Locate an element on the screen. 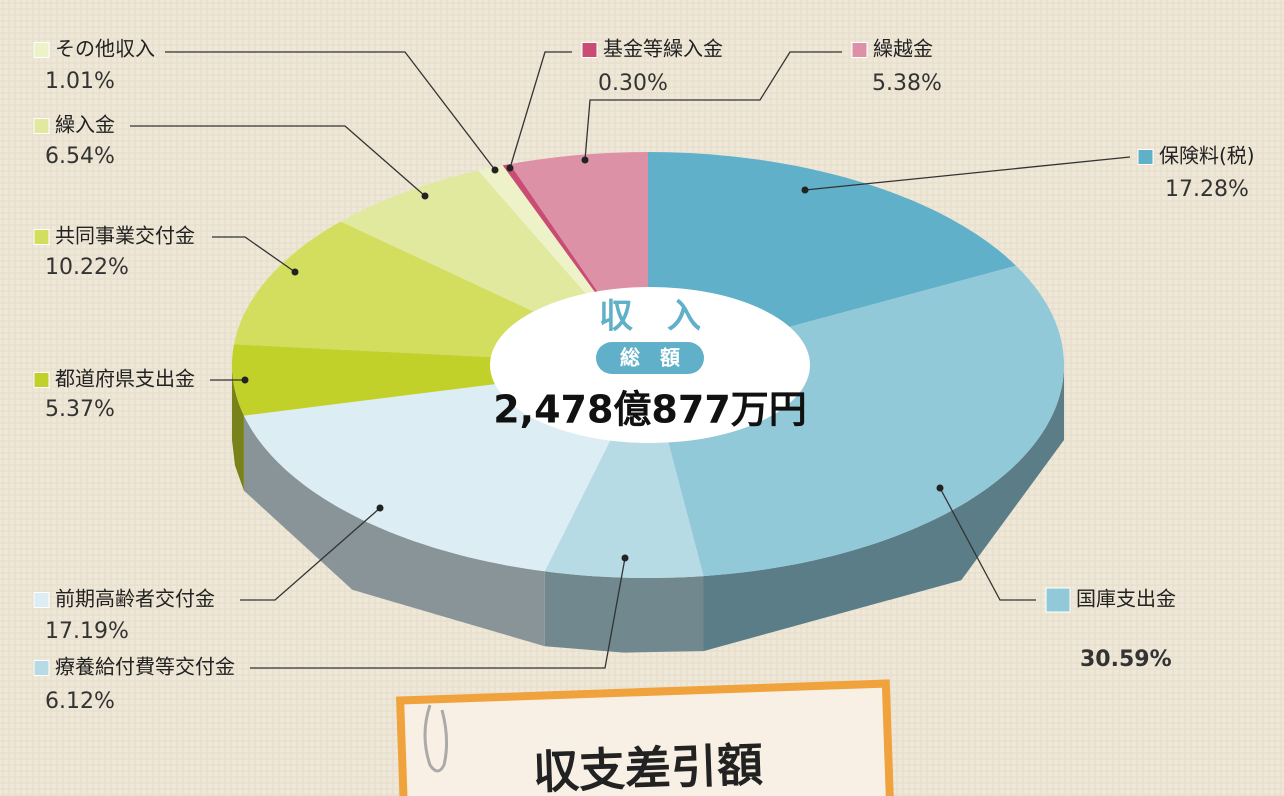 Image resolution: width=1284 pixels, height=796 pixels. category-label: 繰入金 is located at coordinates (85, 125).